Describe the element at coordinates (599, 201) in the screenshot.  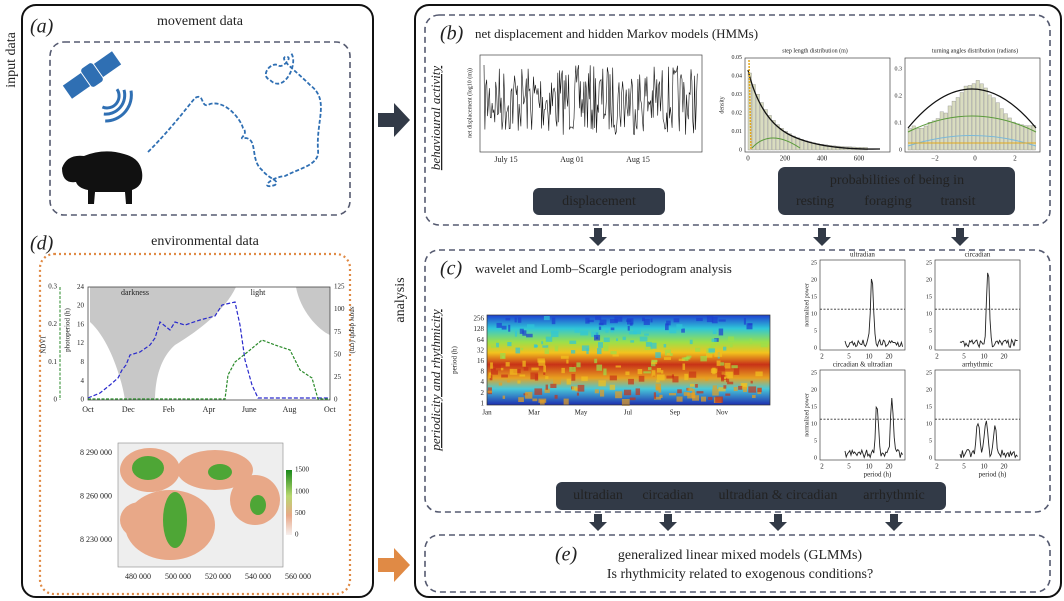
I see `displacement-box` at that location.